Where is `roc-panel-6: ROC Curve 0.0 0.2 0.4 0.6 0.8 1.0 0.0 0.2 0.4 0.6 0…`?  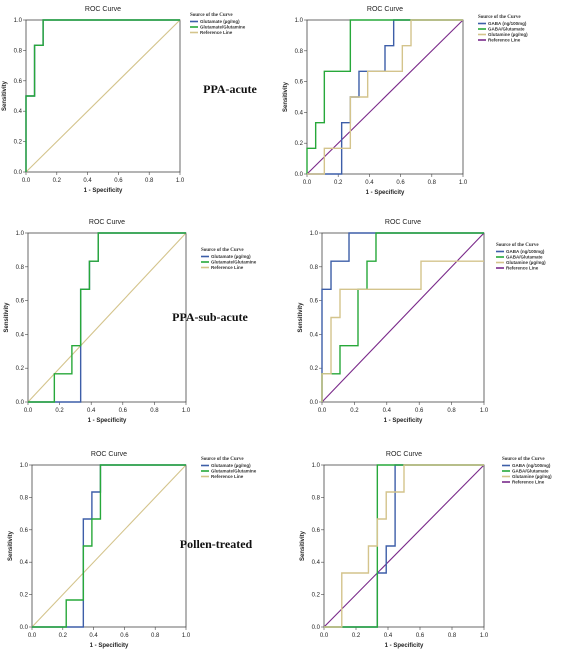 roc-panel-6: ROC Curve 0.0 0.2 0.4 0.6 0.8 1.0 0.0 0.2 0.4 0.6 0… is located at coordinates (426, 550).